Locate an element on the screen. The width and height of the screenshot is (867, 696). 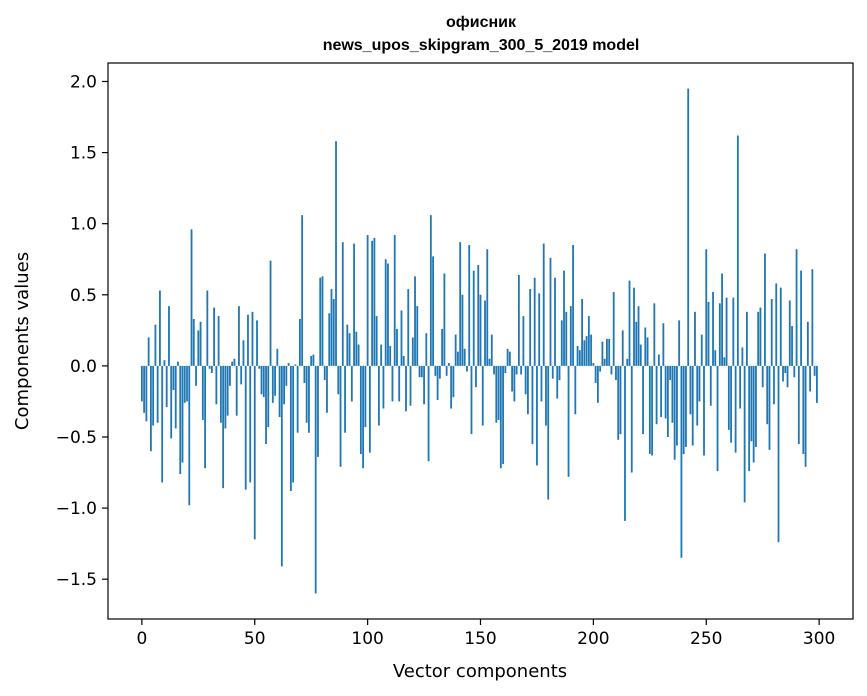
y-tick-label: 1.5 is located at coordinates (83, 154).